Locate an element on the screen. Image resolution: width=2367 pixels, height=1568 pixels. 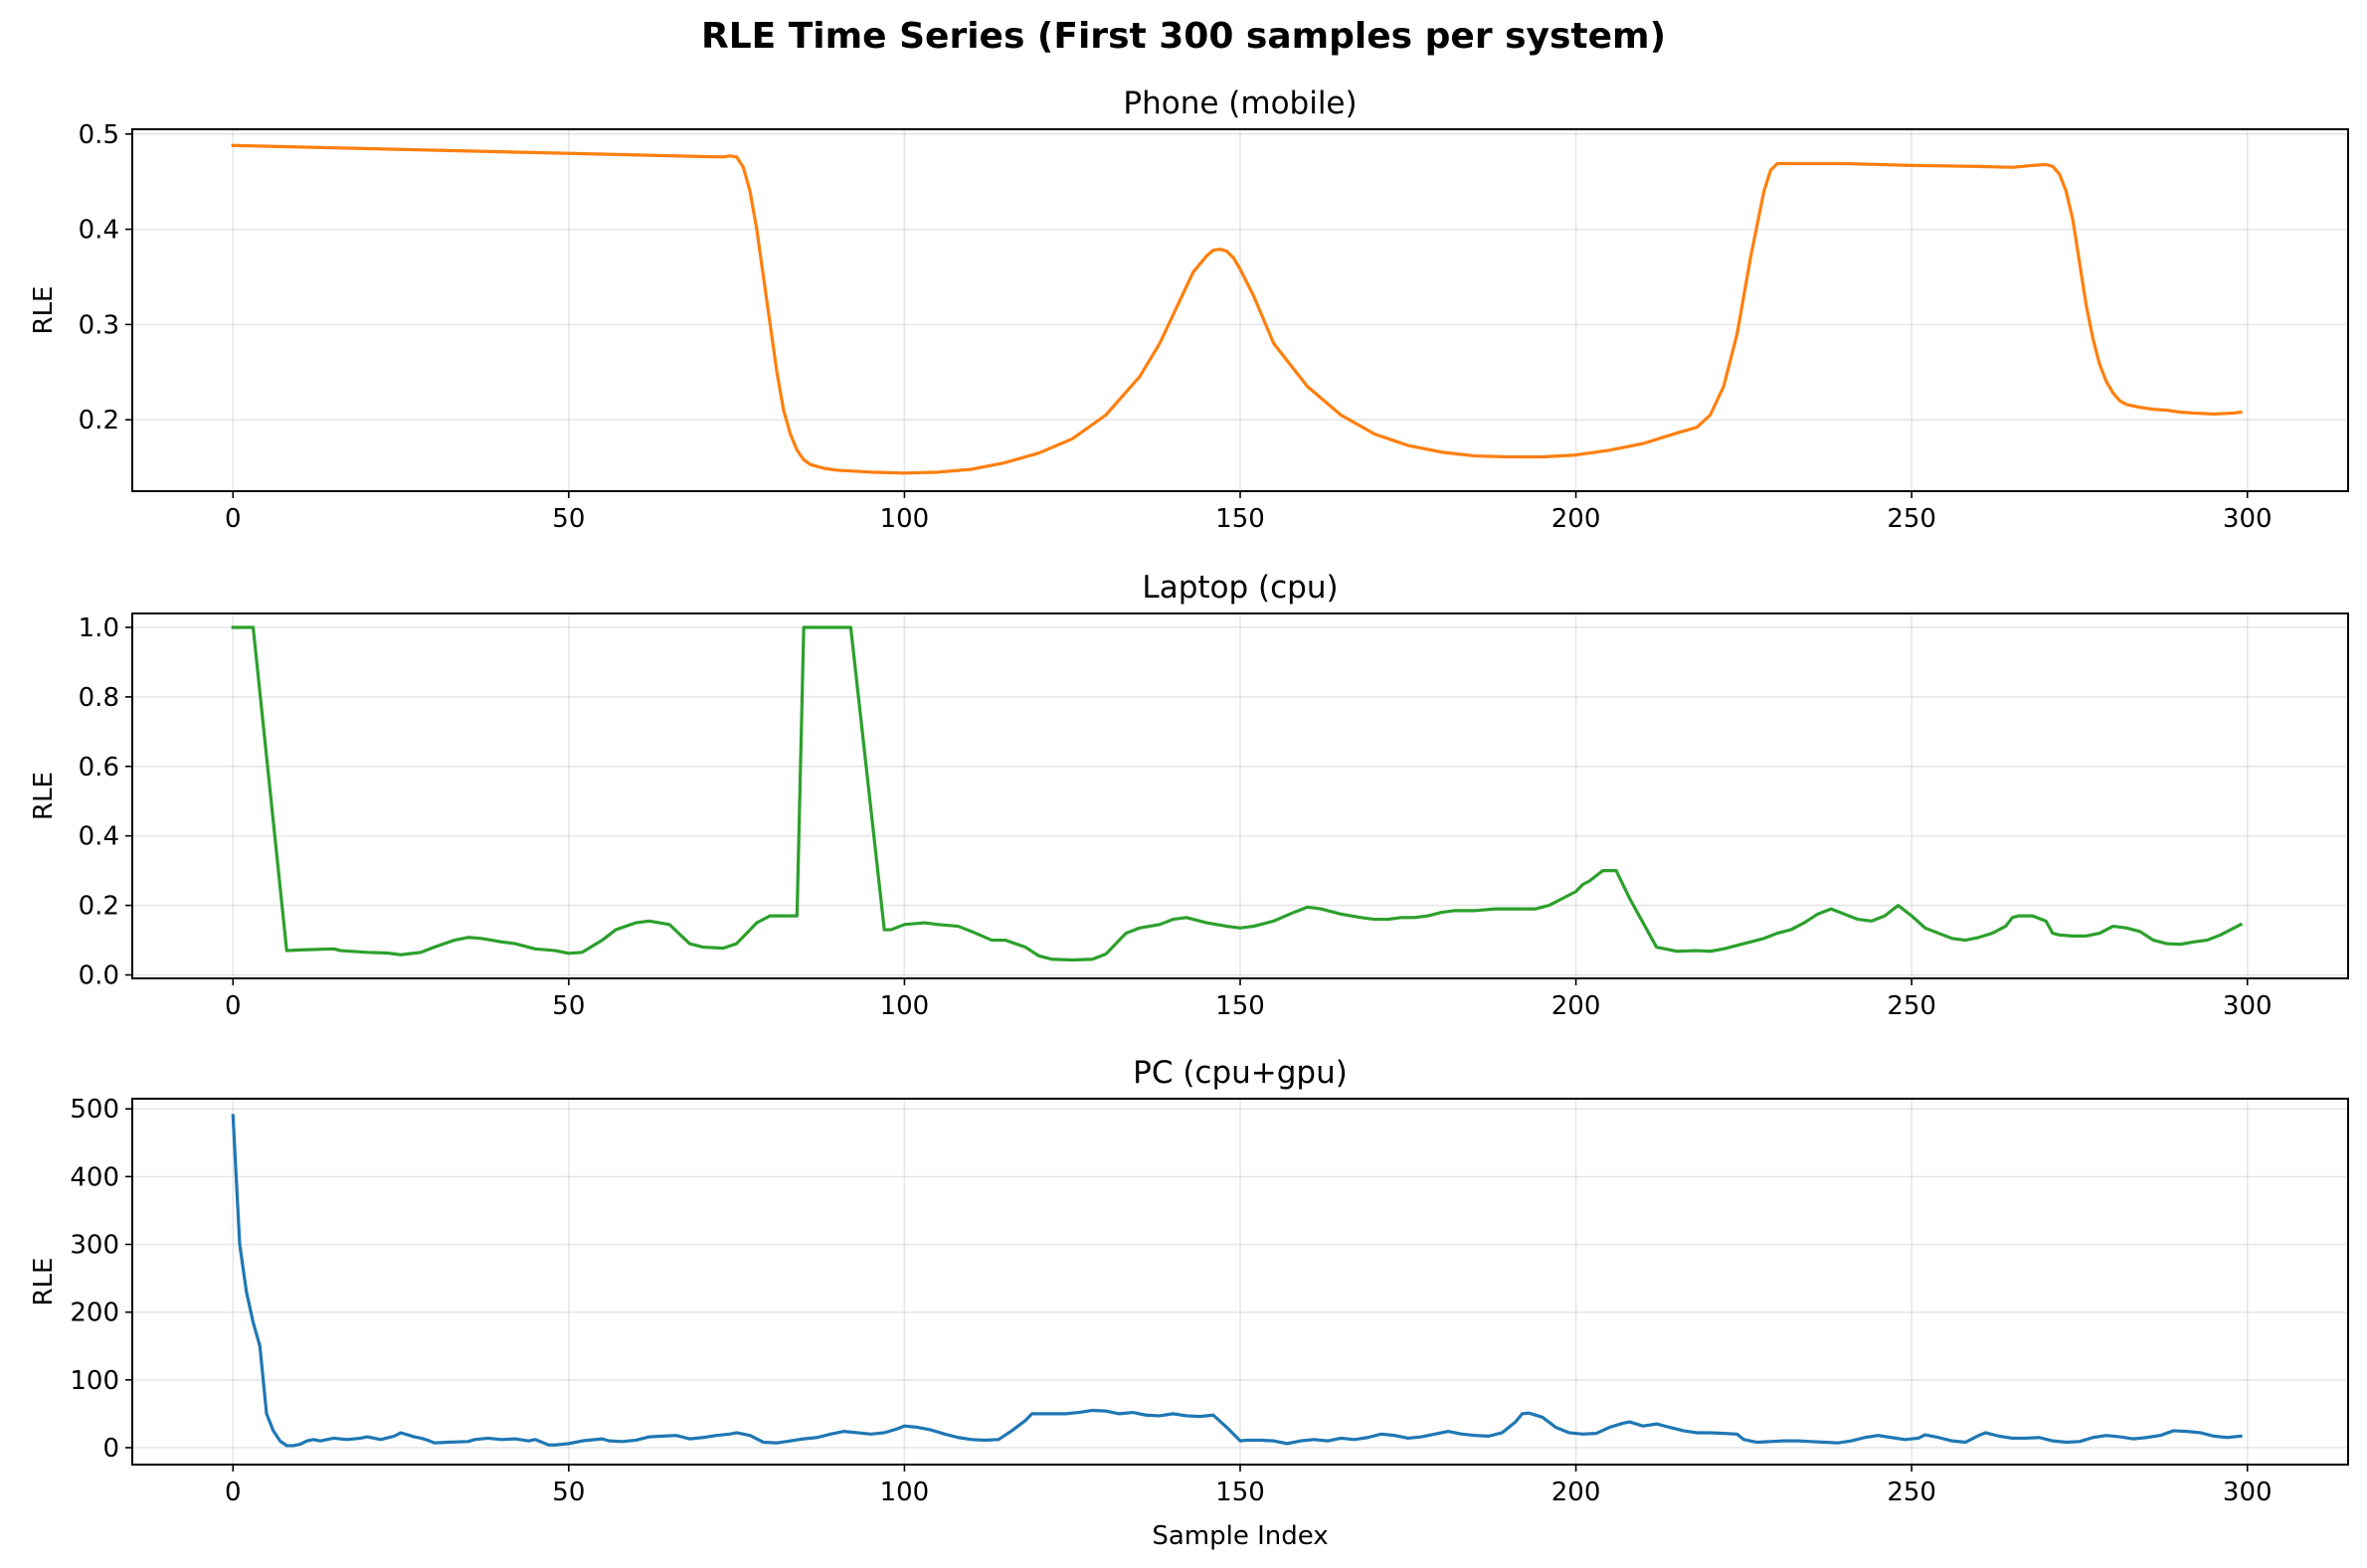
laptop-xtick-label-1: 50 is located at coordinates (568, 1006).